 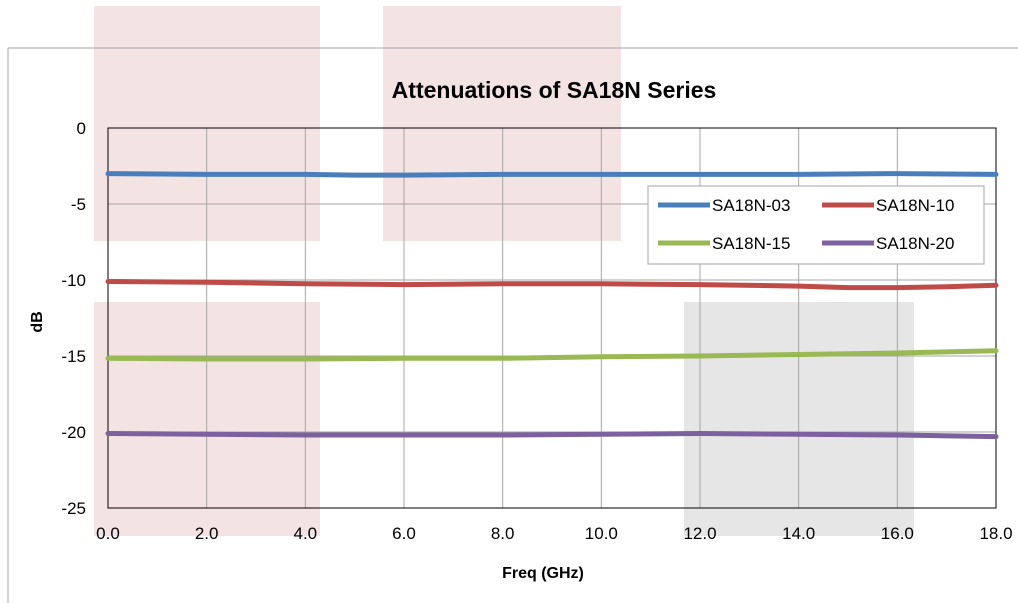 I want to click on x-tick-label: 16.0, so click(x=897, y=533).